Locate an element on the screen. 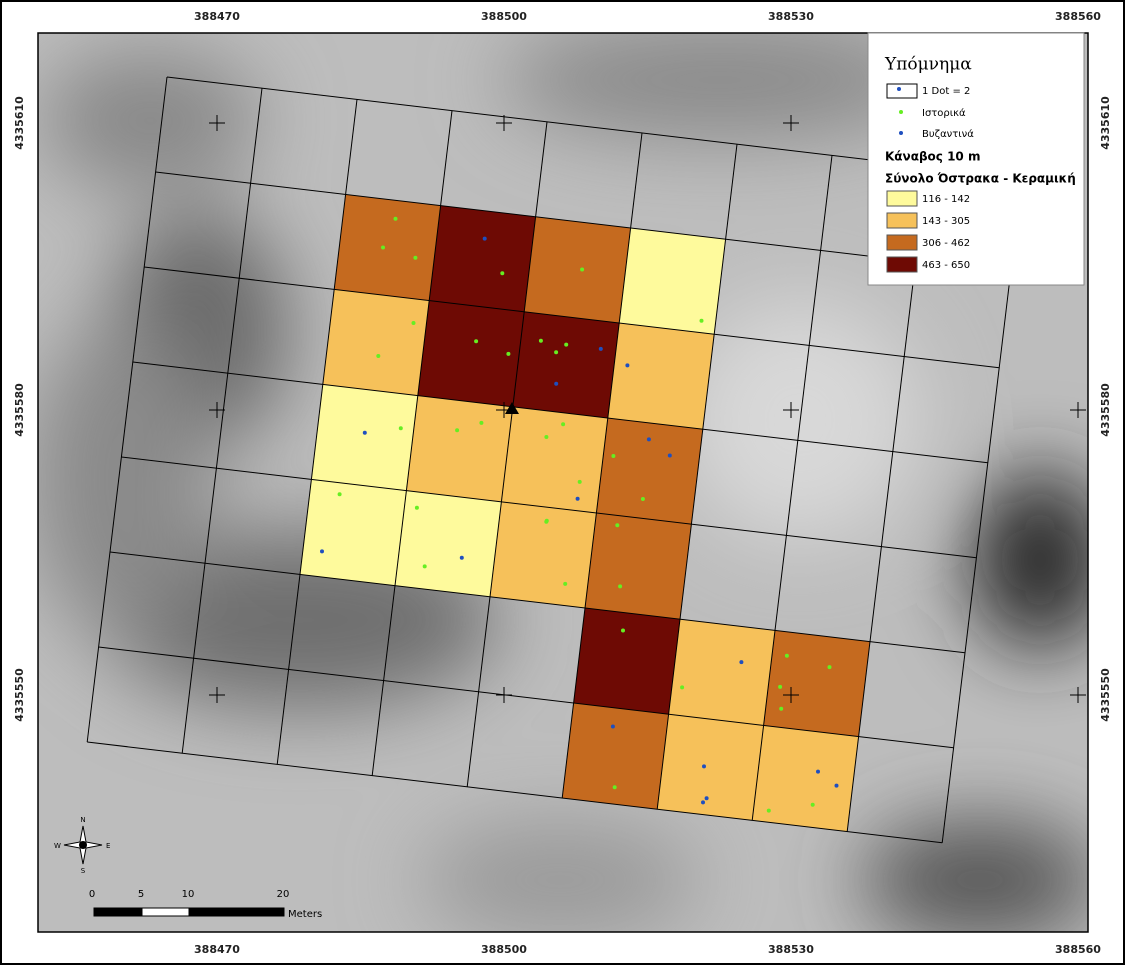 The image size is (1125, 965). legend-label: 463 - 650 is located at coordinates (946, 265).